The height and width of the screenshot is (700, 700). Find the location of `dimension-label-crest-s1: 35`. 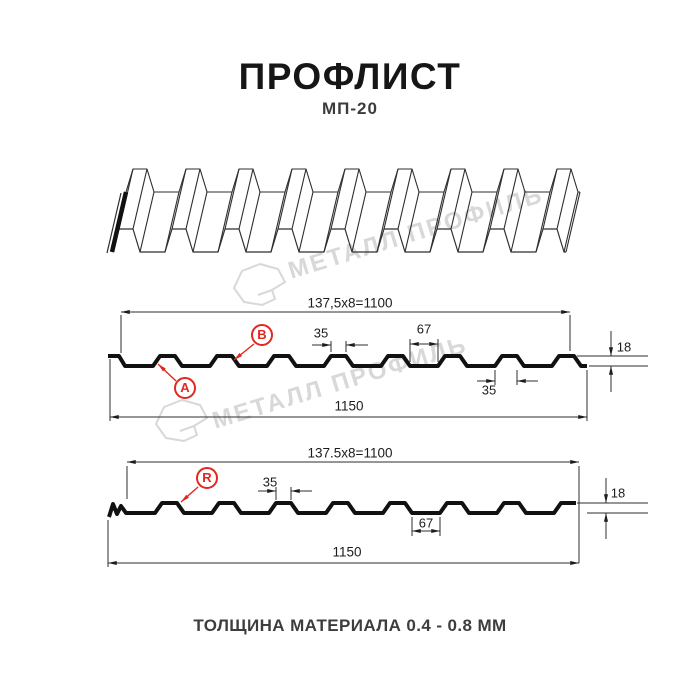

dimension-label-crest-s1: 35 is located at coordinates (321, 333).